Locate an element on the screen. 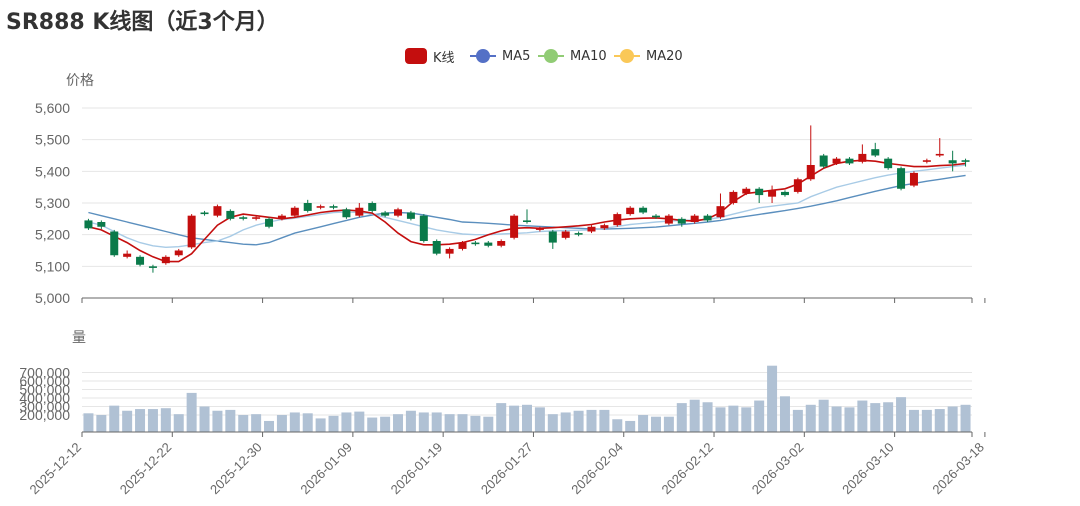 The width and height of the screenshot is (1080, 506). price-tick-label: 5,100 is located at coordinates (52, 266).